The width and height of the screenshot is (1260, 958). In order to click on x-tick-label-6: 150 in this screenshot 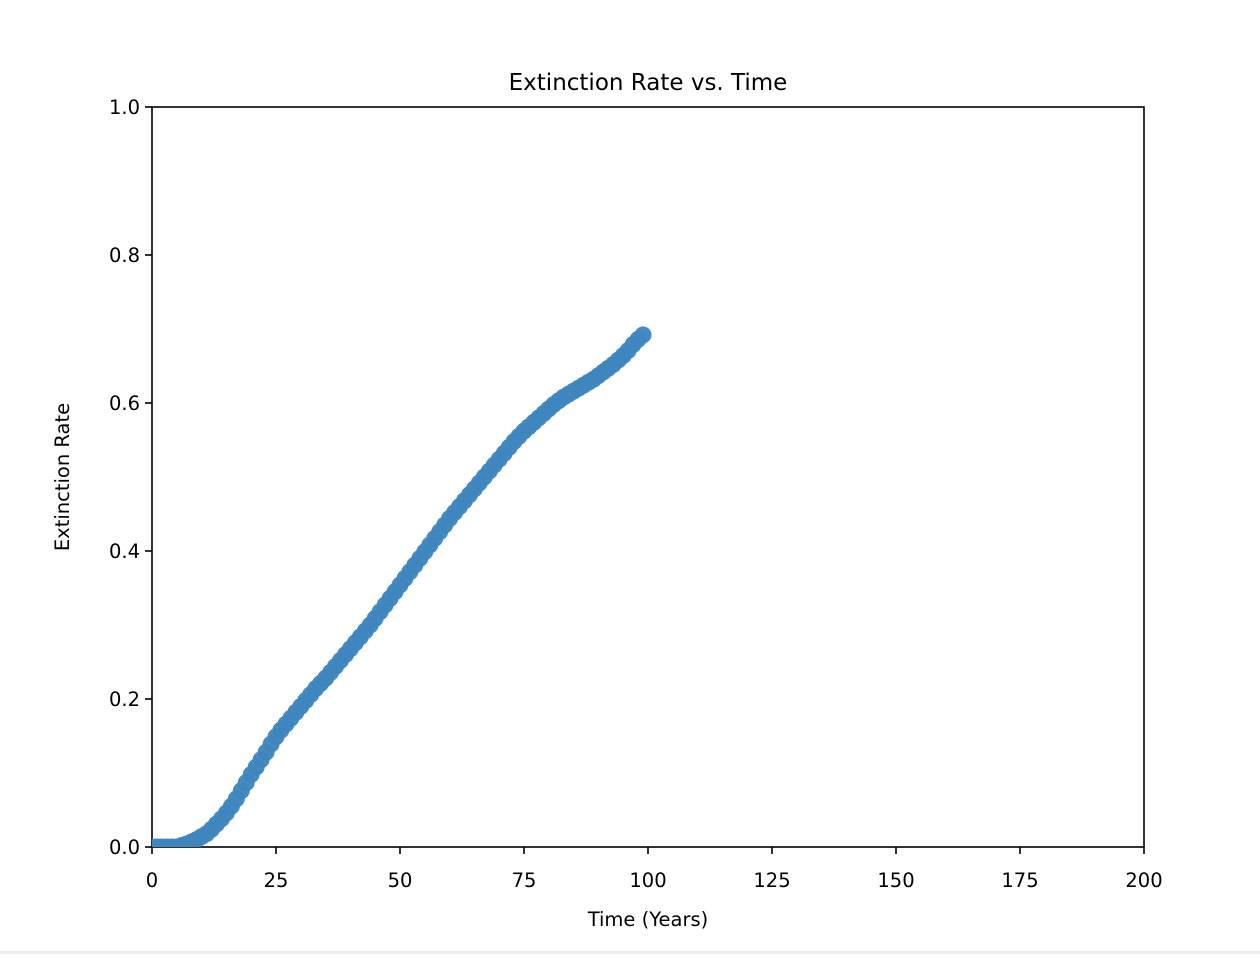, I will do `click(895, 880)`.